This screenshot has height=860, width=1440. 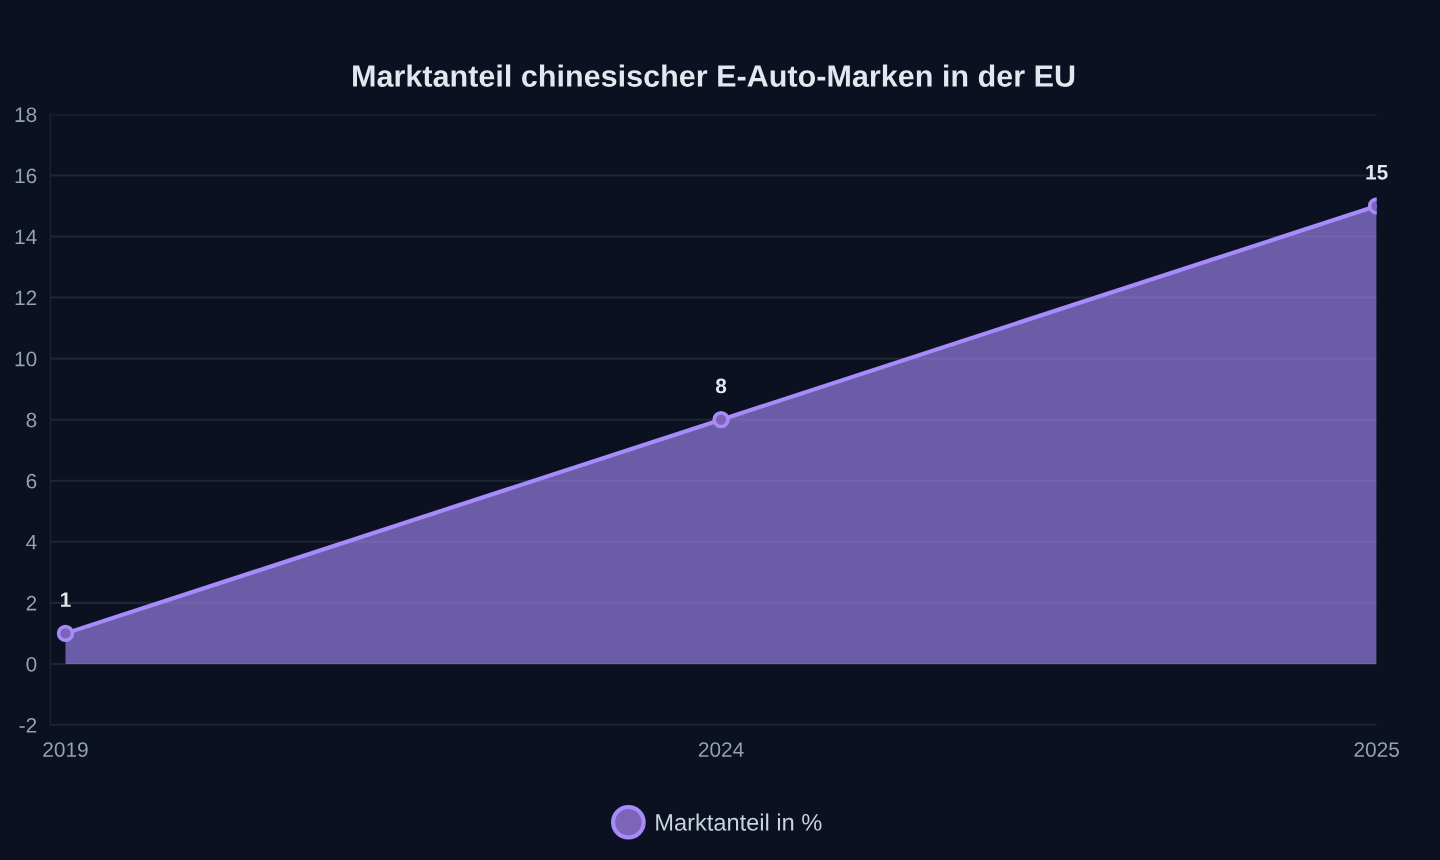 I want to click on data-label: 1, so click(x=66, y=599).